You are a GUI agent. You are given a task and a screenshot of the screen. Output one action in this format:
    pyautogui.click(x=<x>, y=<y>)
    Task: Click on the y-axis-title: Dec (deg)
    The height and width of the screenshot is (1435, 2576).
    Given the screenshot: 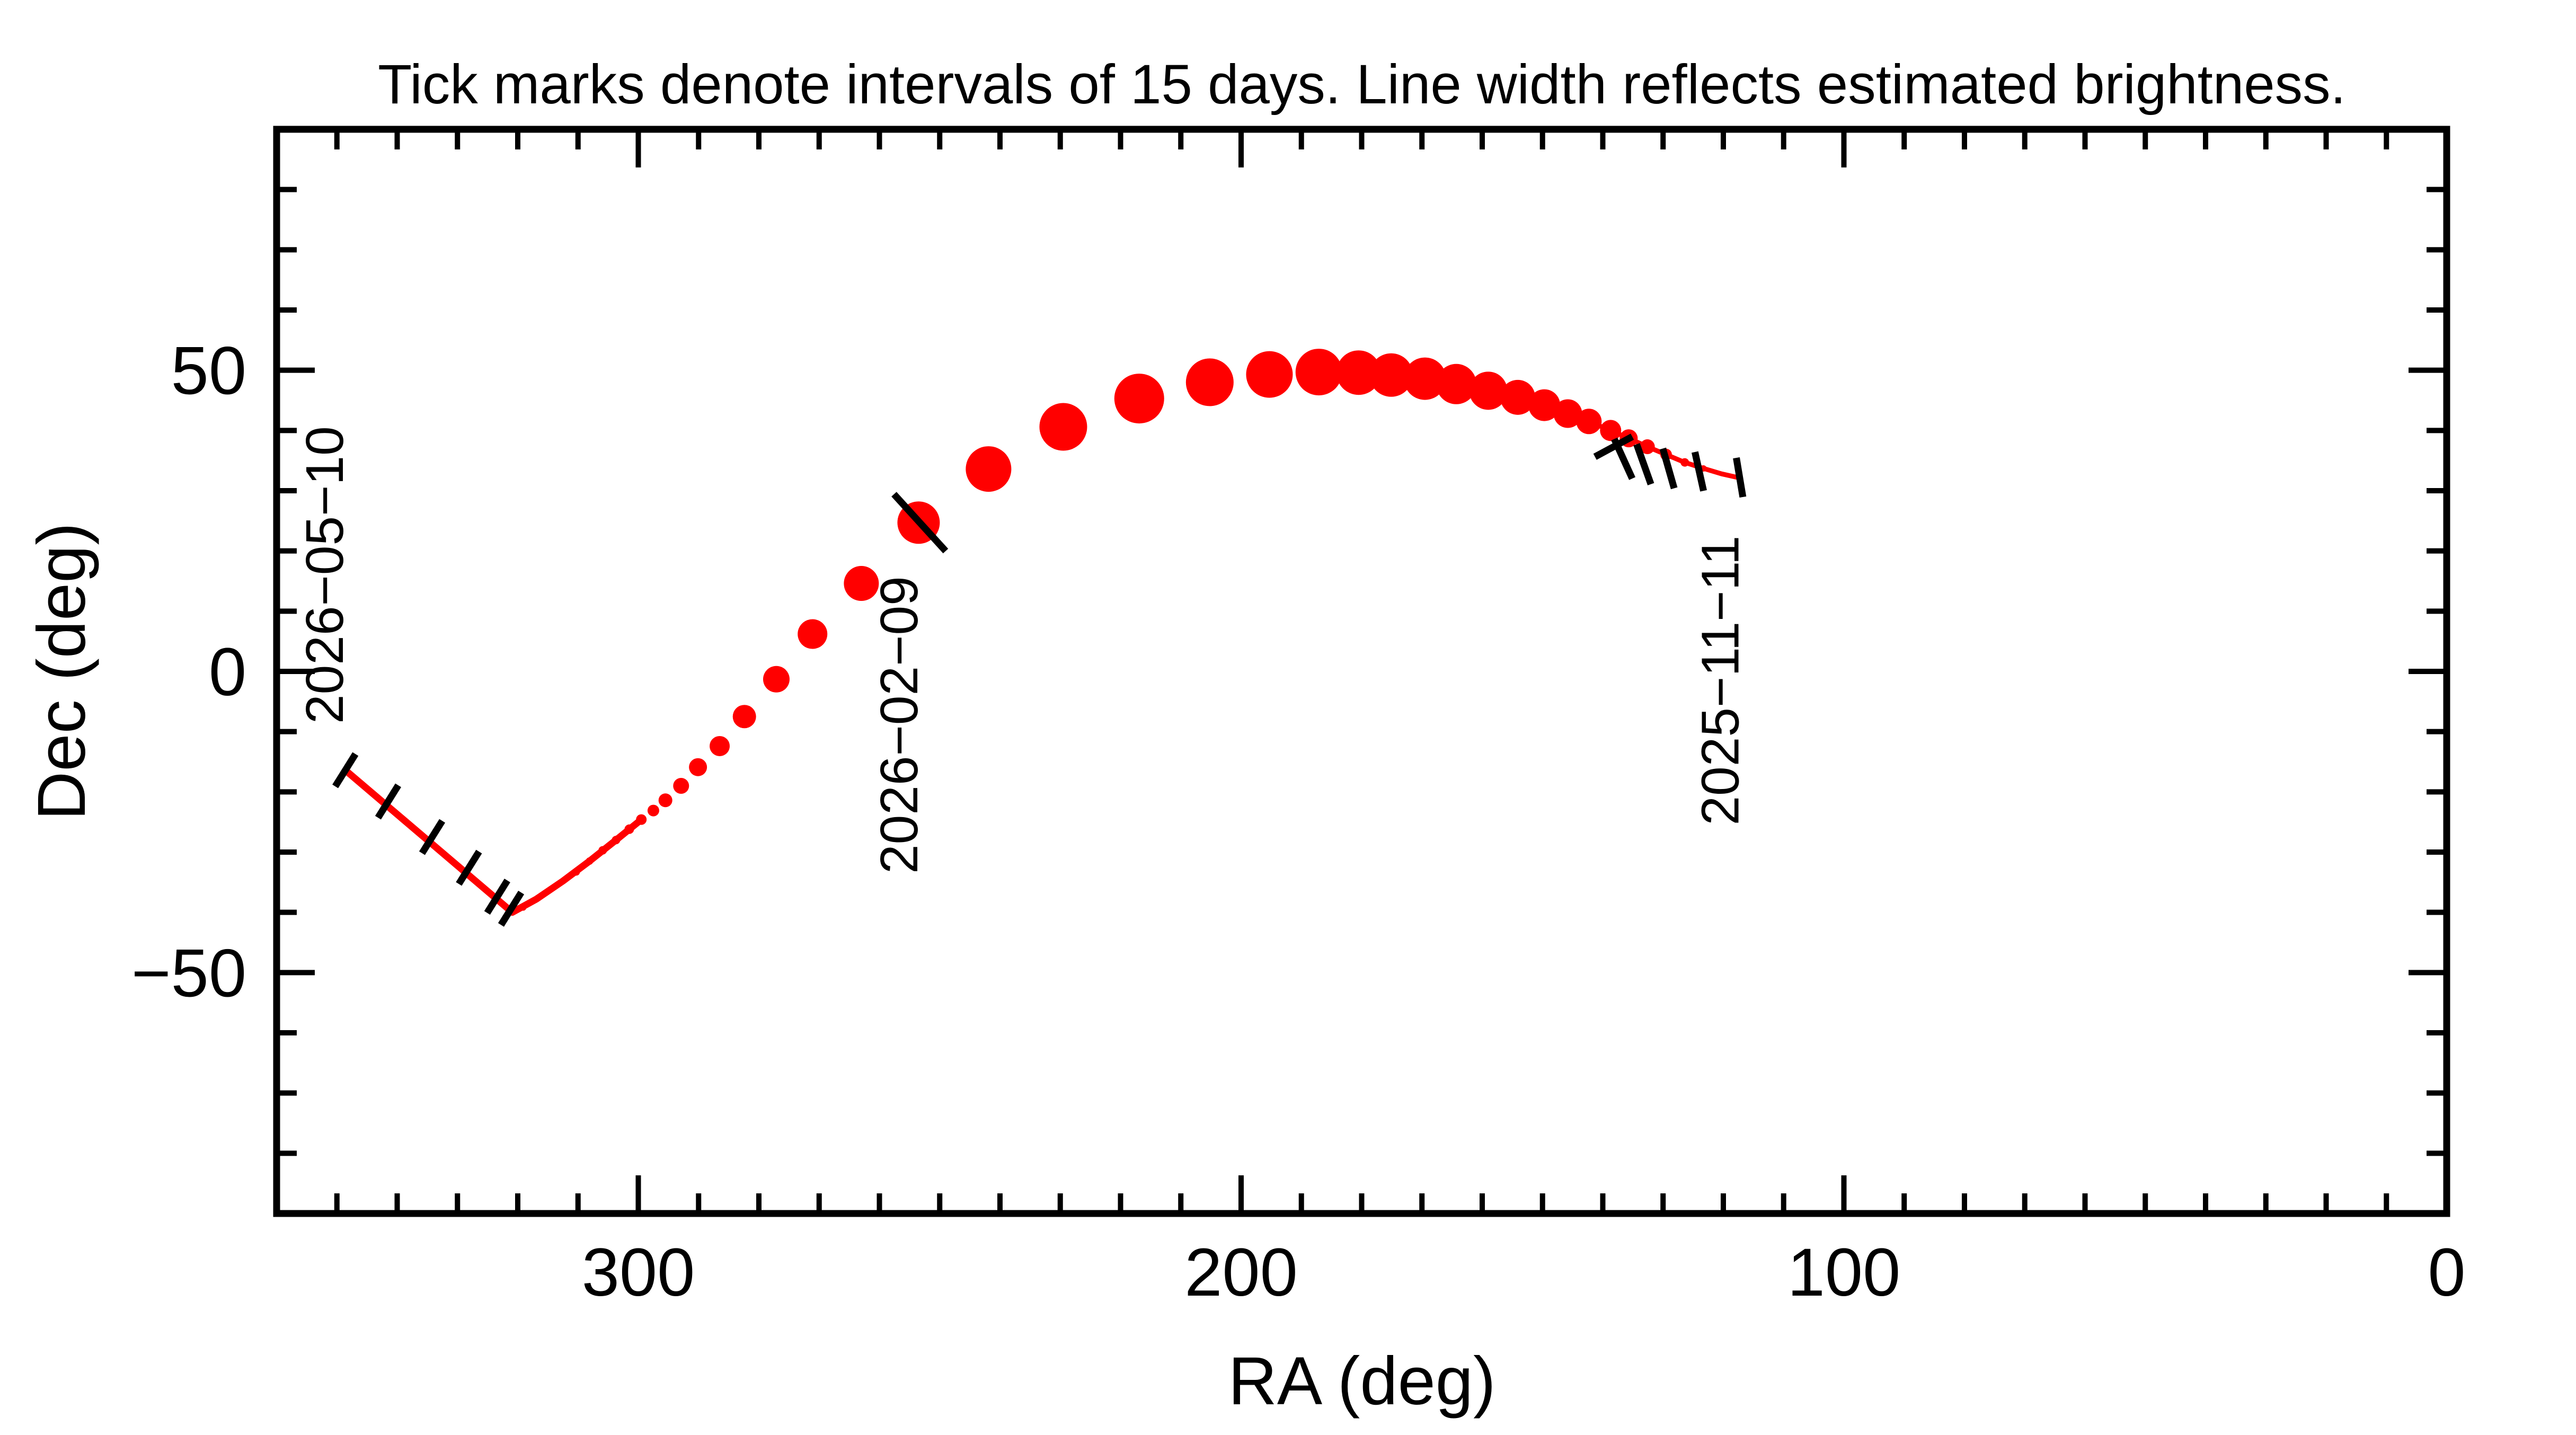 What is the action you would take?
    pyautogui.click(x=62, y=671)
    